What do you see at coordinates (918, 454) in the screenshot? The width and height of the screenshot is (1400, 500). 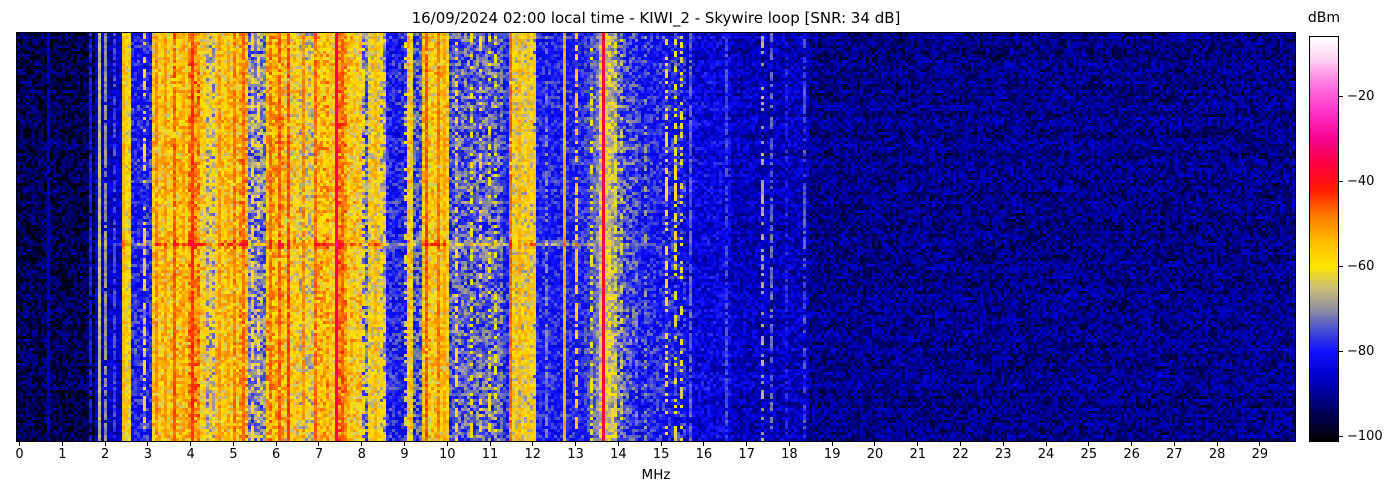 I see `x-tick-label: 21` at bounding box center [918, 454].